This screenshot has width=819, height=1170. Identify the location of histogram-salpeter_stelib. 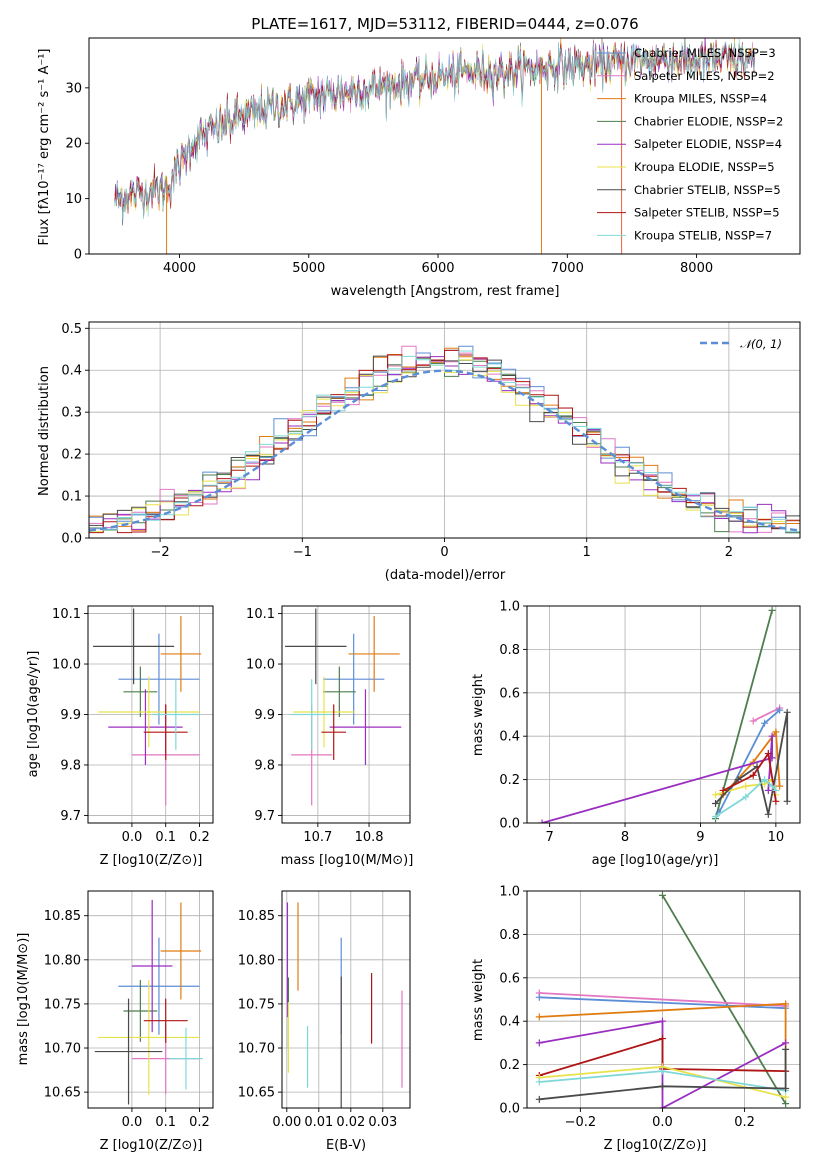
(444, 441).